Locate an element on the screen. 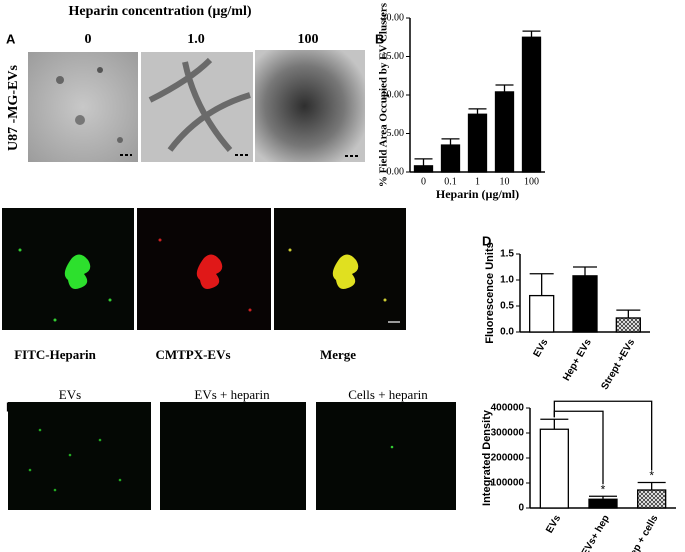  y-tick-label: 100000 is located at coordinates (508, 483).